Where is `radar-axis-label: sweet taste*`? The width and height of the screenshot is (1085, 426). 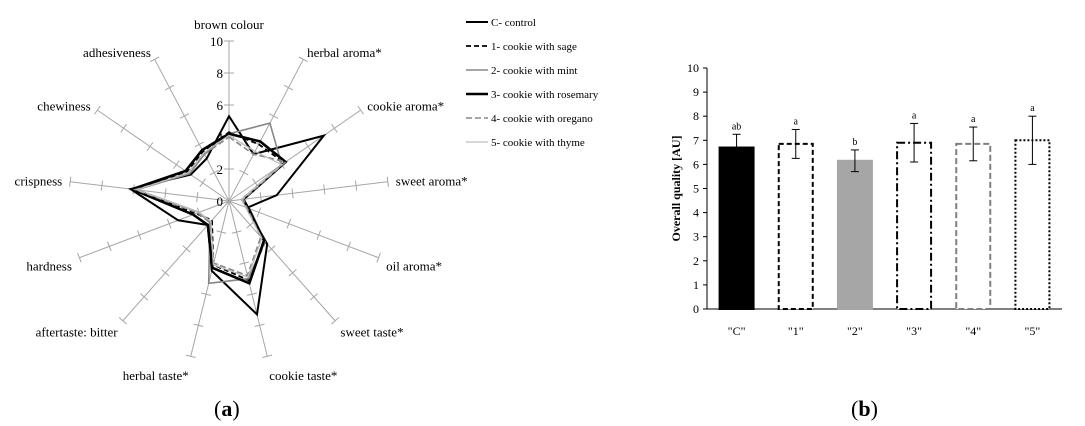 radar-axis-label: sweet taste* is located at coordinates (371, 332).